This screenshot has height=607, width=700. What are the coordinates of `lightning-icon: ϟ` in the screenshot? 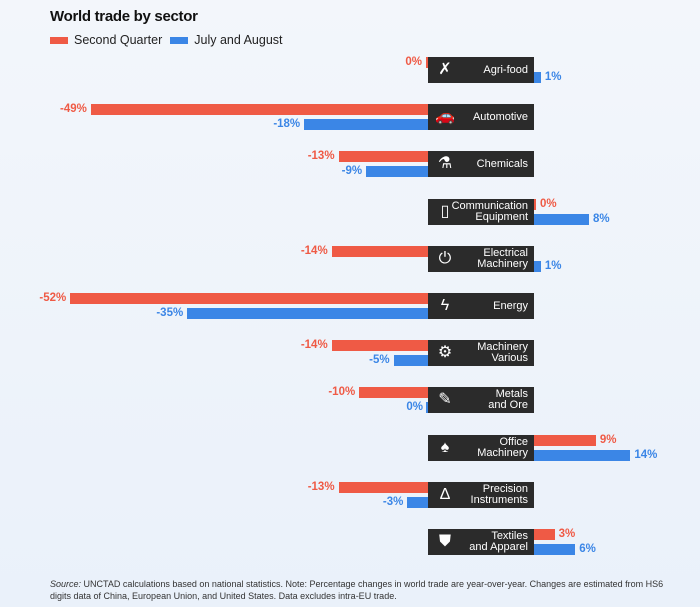 It's located at (445, 305).